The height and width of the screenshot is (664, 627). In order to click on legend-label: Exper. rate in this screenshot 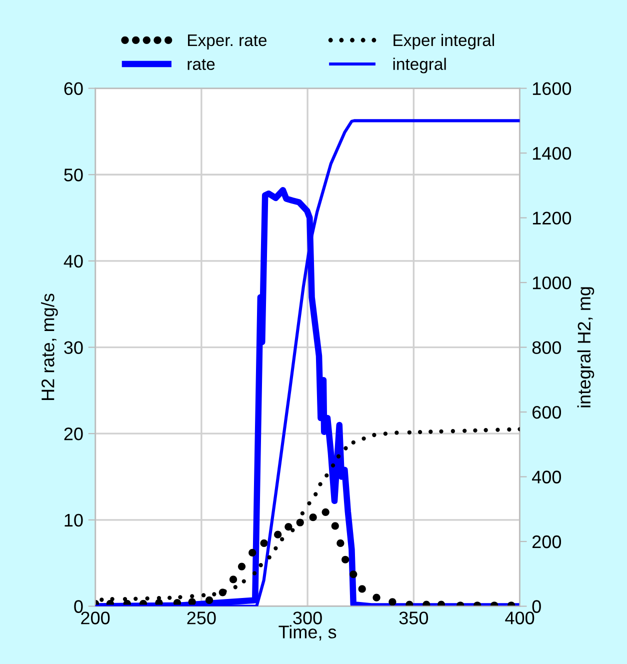, I will do `click(227, 42)`.